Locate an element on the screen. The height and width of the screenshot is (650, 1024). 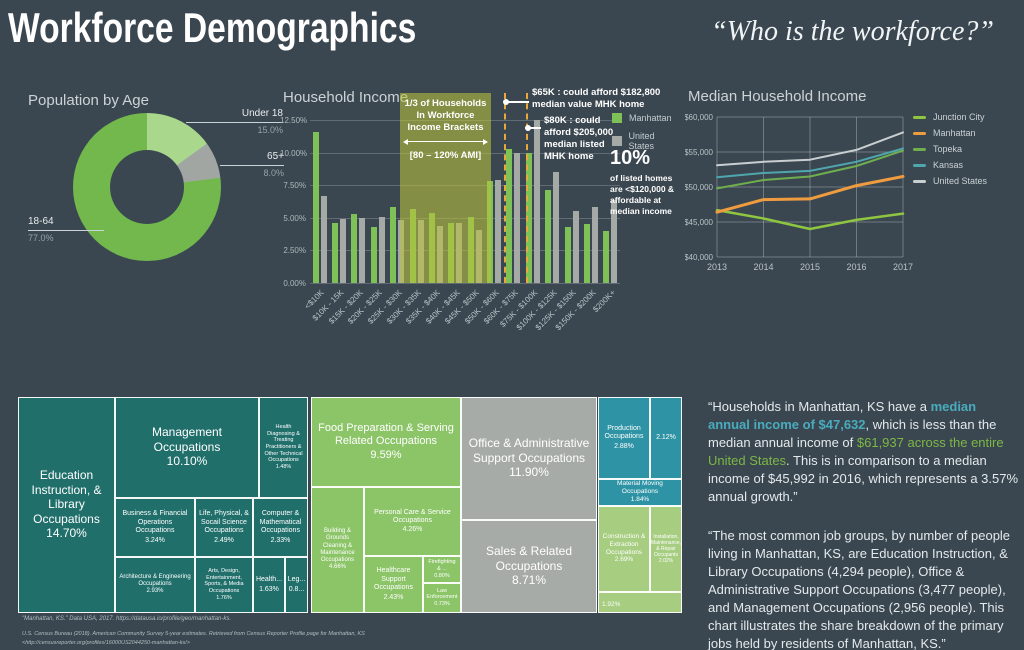
treemap-cell-material-moving: Material Moving Occupations 1.84% is located at coordinates (640, 492).